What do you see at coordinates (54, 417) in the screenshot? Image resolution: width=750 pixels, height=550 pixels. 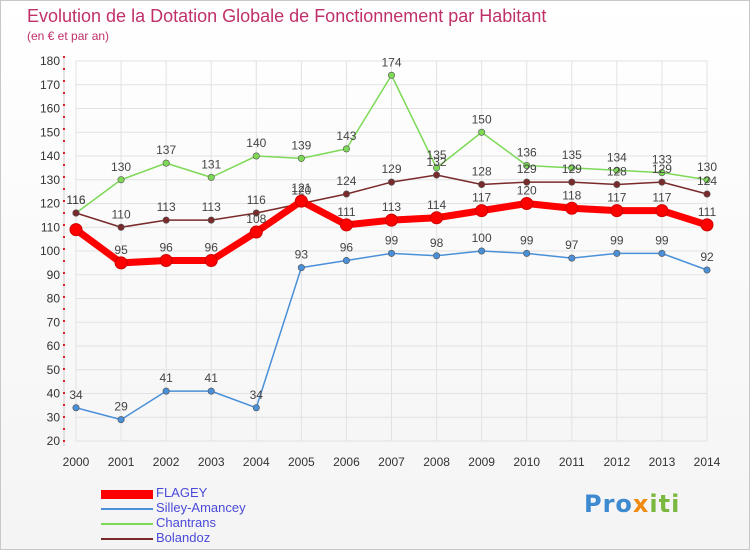 I see `y-tick-label: 30` at bounding box center [54, 417].